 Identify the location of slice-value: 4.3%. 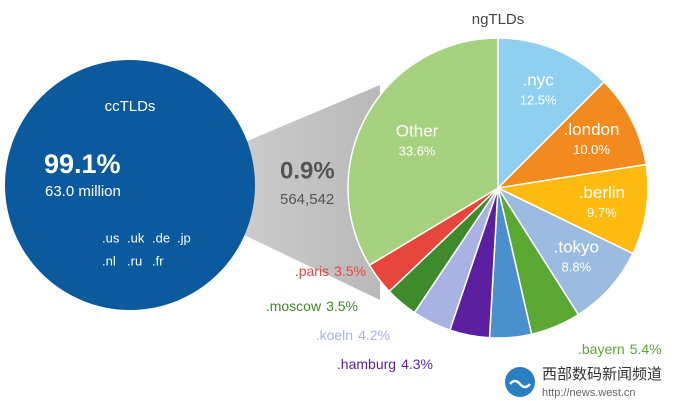
(417, 364).